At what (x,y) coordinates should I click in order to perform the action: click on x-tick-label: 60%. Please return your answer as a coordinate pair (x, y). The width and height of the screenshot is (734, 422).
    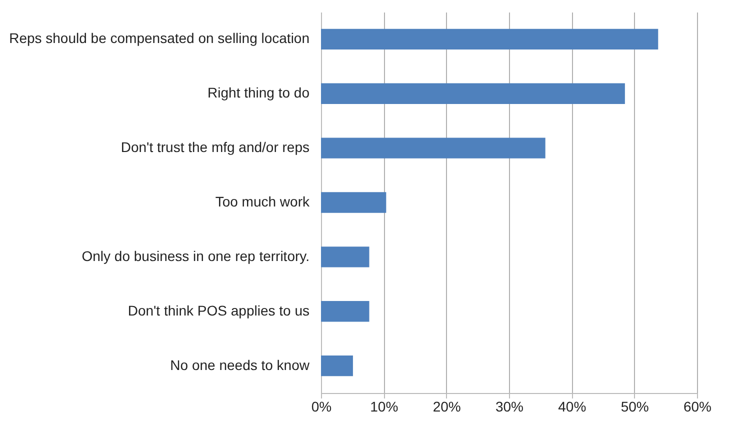
    Looking at the image, I should click on (697, 406).